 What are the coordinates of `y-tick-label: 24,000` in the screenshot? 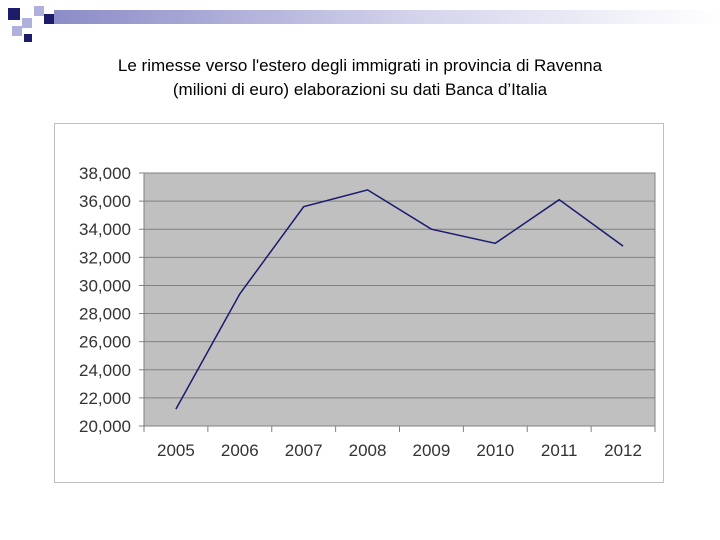 It's located at (105, 370).